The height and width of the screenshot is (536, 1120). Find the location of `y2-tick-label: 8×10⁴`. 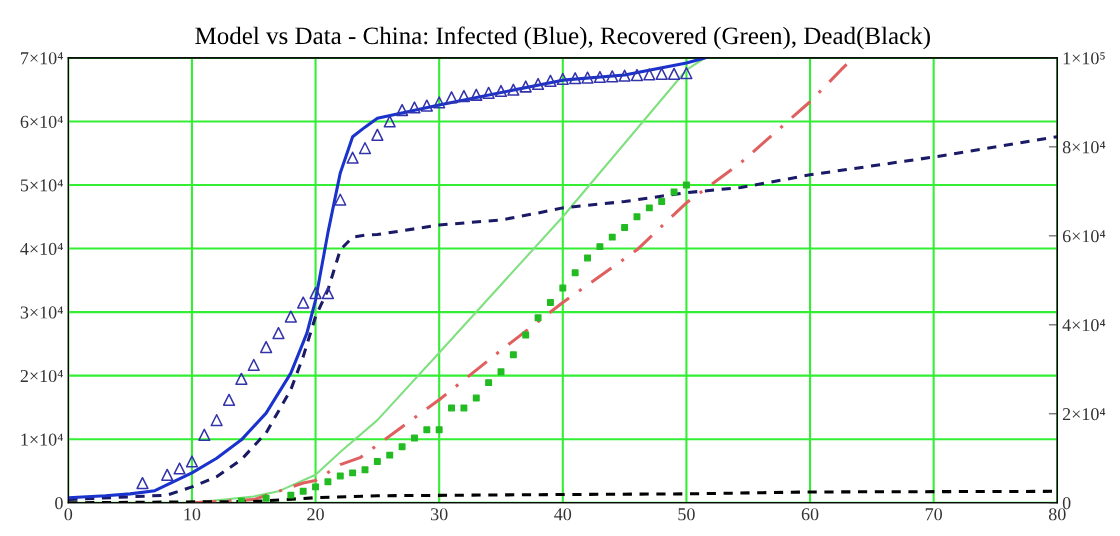

y2-tick-label: 8×10⁴ is located at coordinates (1084, 147).